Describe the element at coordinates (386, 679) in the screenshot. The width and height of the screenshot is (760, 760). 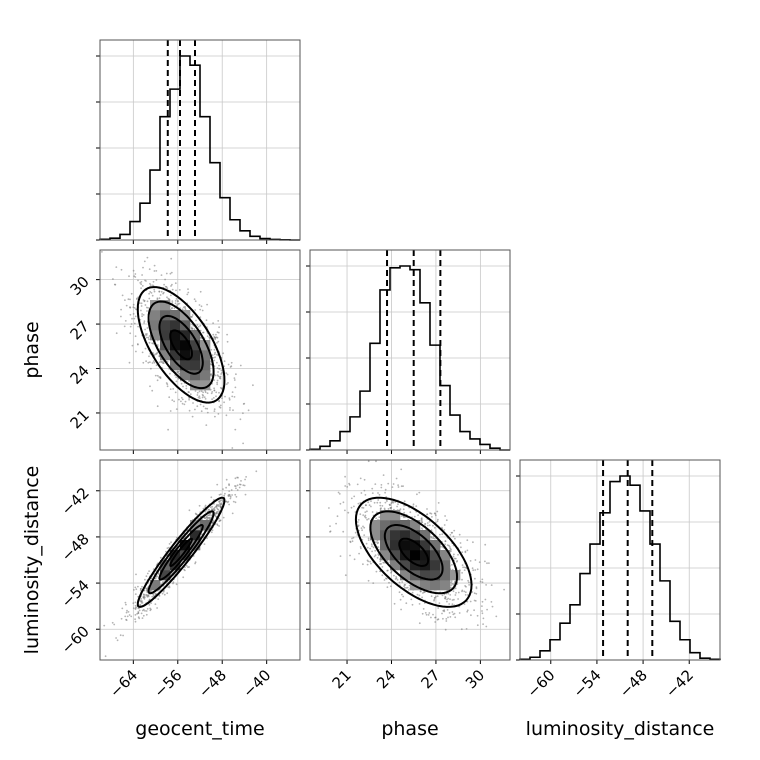
I see `x-tick-label: 24` at that location.